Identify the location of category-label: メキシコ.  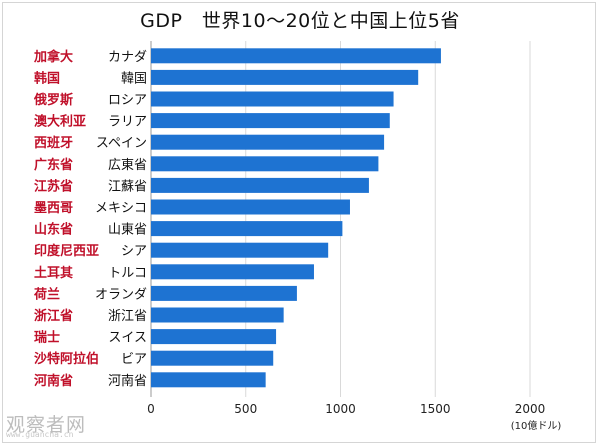
(121, 208).